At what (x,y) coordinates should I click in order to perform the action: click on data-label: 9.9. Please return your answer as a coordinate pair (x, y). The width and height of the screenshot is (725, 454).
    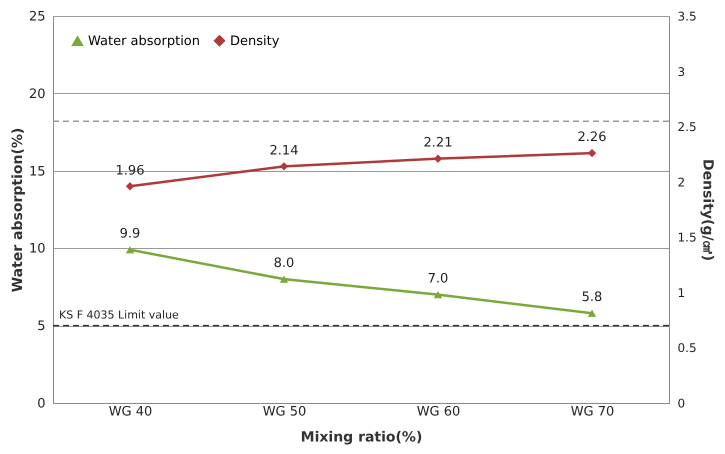
    Looking at the image, I should click on (130, 234).